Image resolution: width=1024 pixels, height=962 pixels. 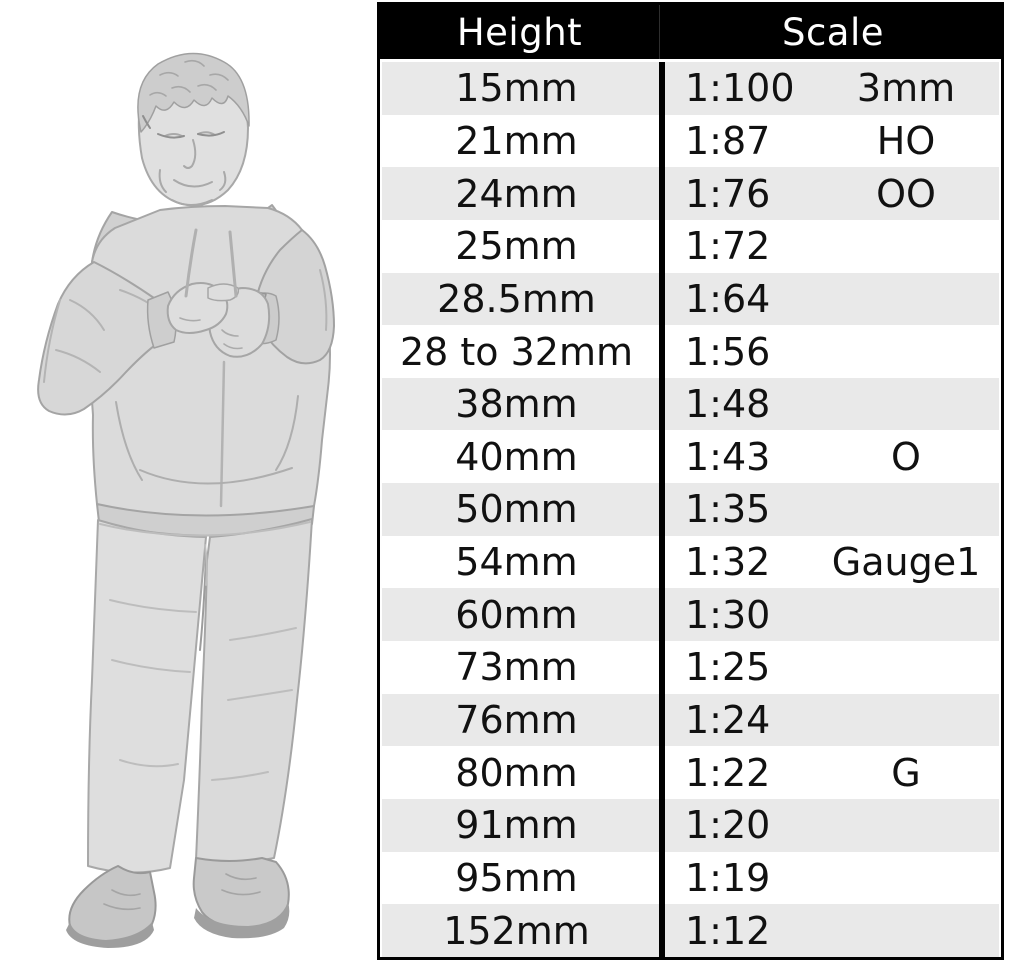 I want to click on height-cell: 38mm, so click(x=520, y=404).